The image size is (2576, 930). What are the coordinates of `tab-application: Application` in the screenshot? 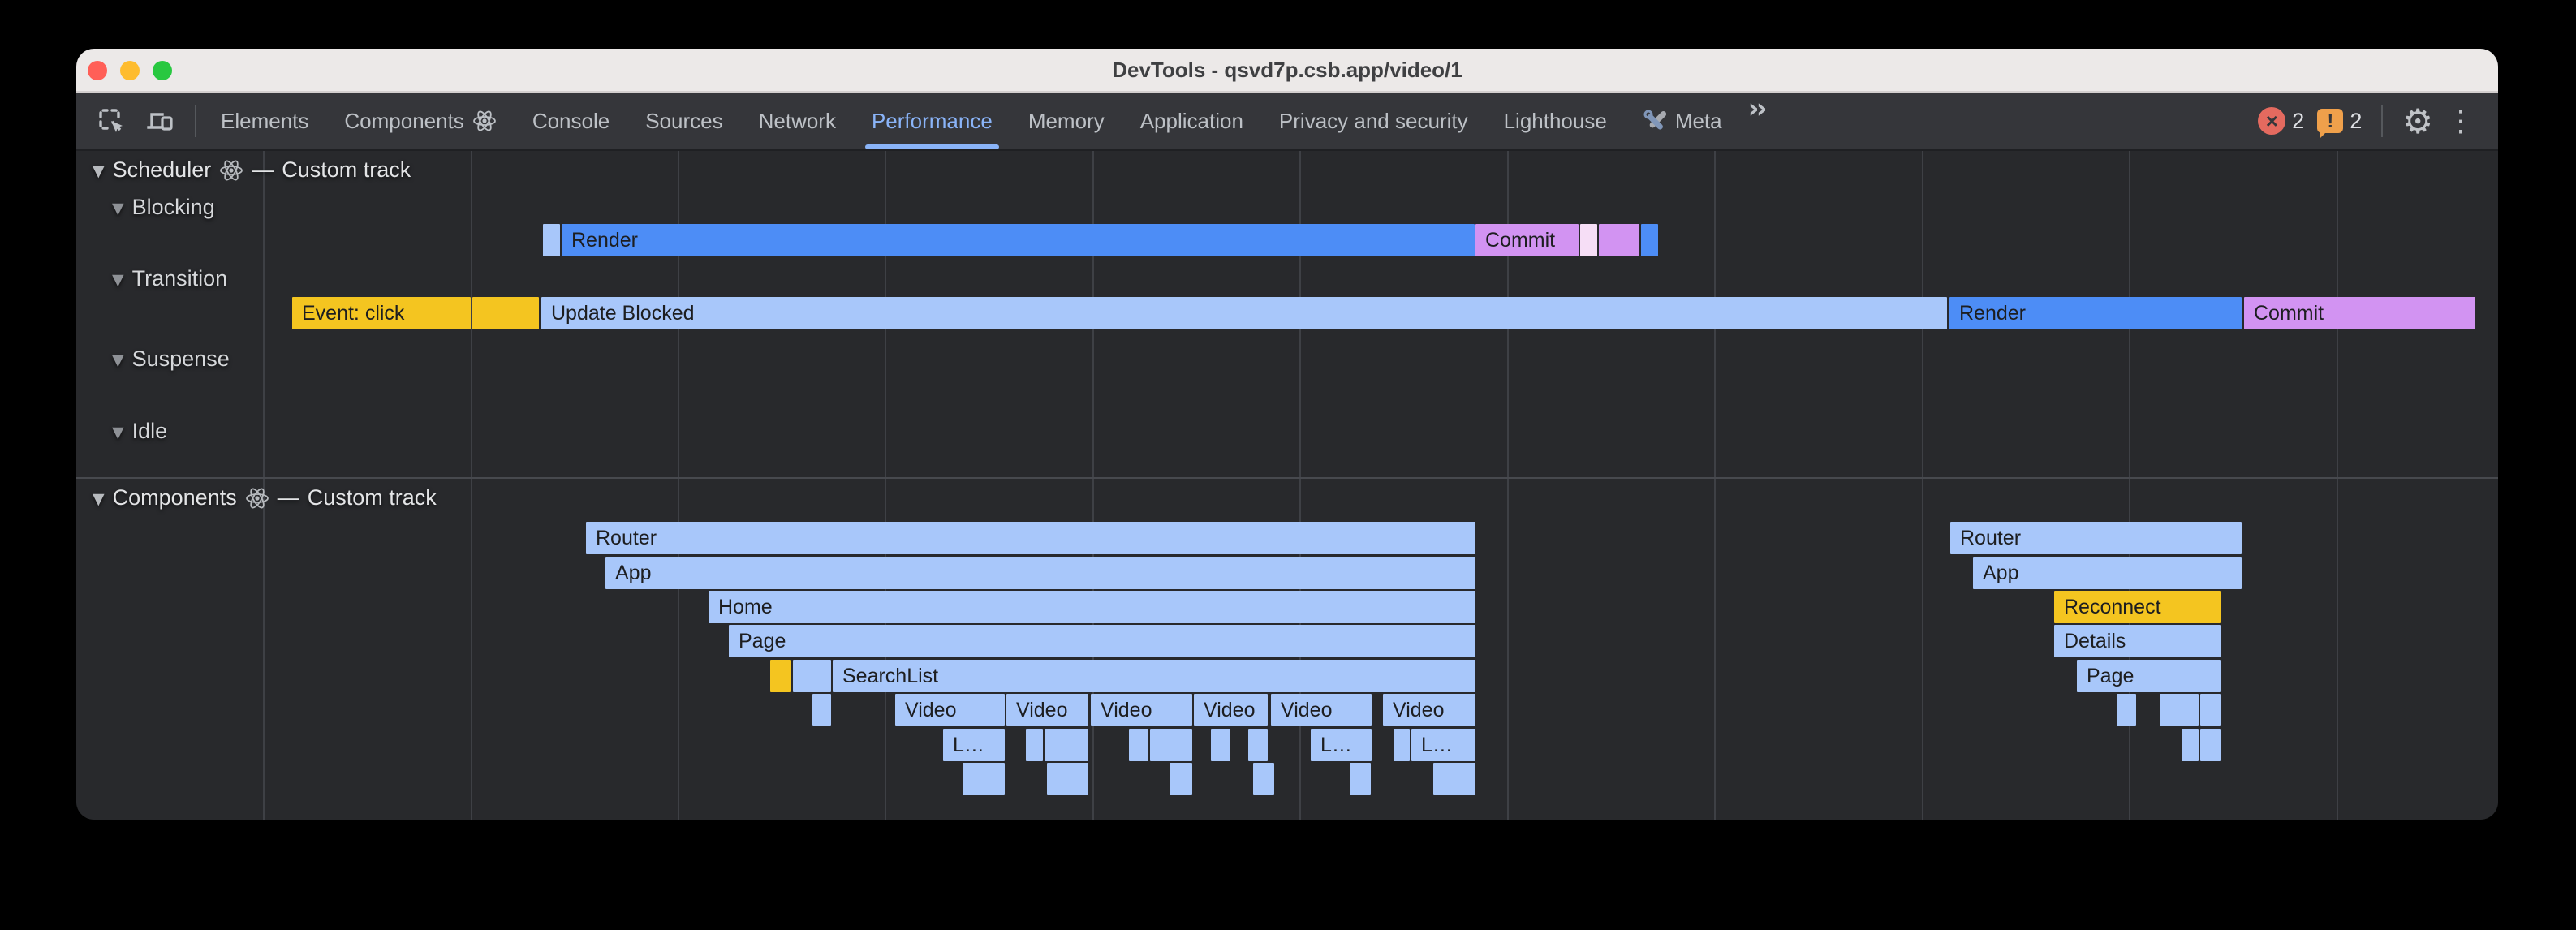 It's located at (1192, 121).